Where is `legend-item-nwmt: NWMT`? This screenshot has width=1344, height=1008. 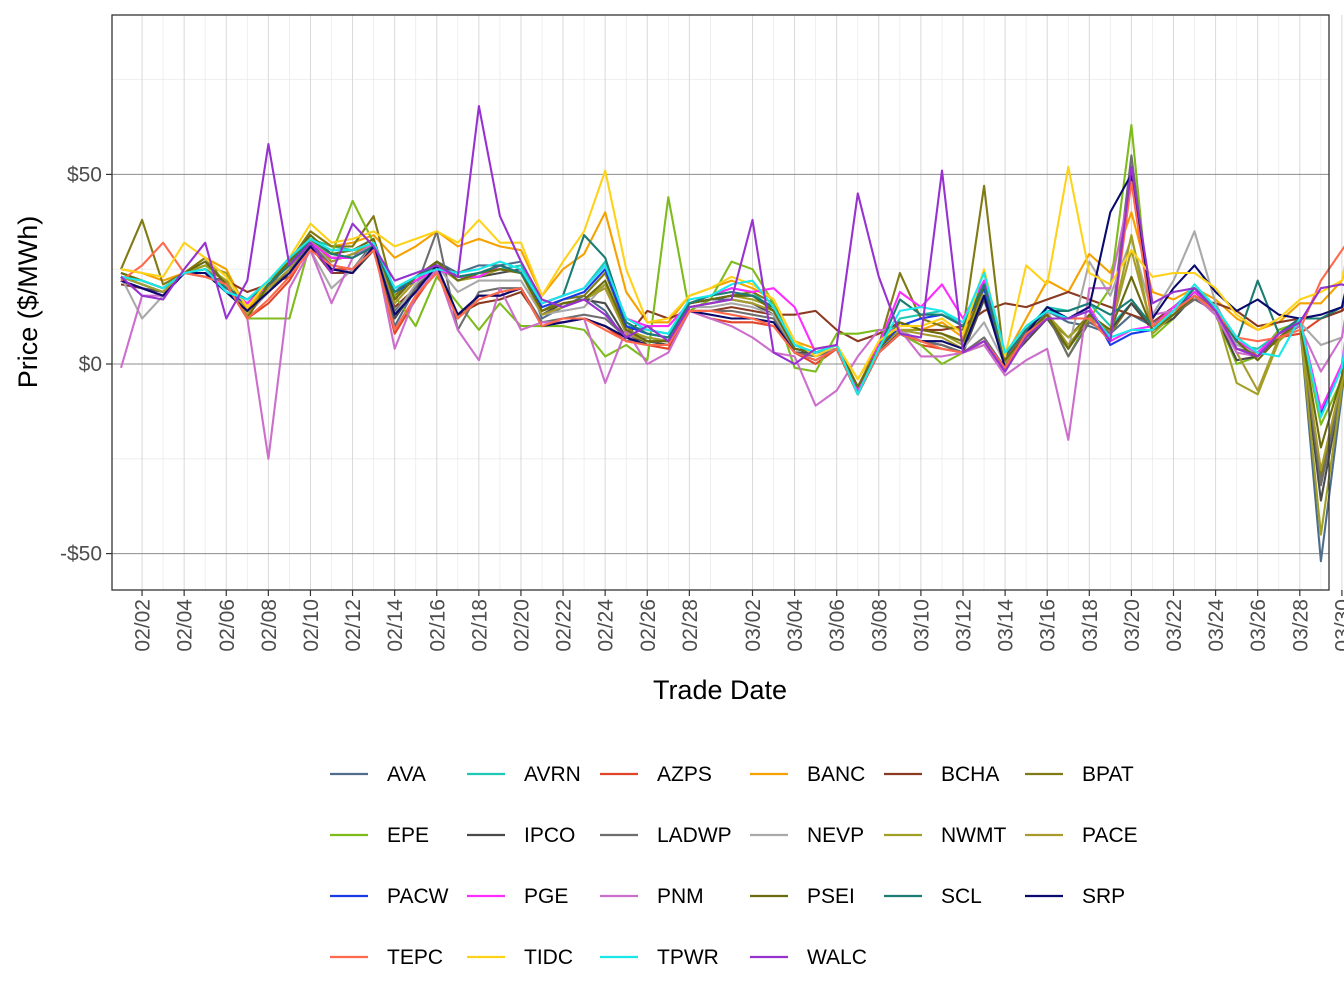
legend-item-nwmt: NWMT is located at coordinates (945, 835).